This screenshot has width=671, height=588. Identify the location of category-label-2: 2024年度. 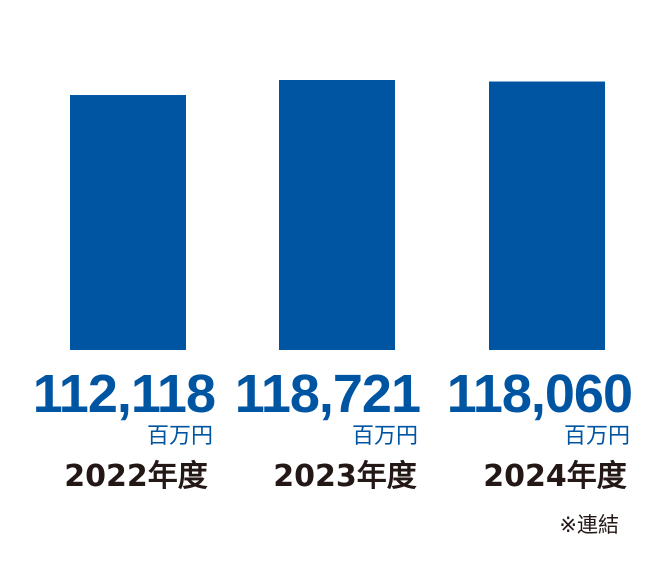
(555, 476).